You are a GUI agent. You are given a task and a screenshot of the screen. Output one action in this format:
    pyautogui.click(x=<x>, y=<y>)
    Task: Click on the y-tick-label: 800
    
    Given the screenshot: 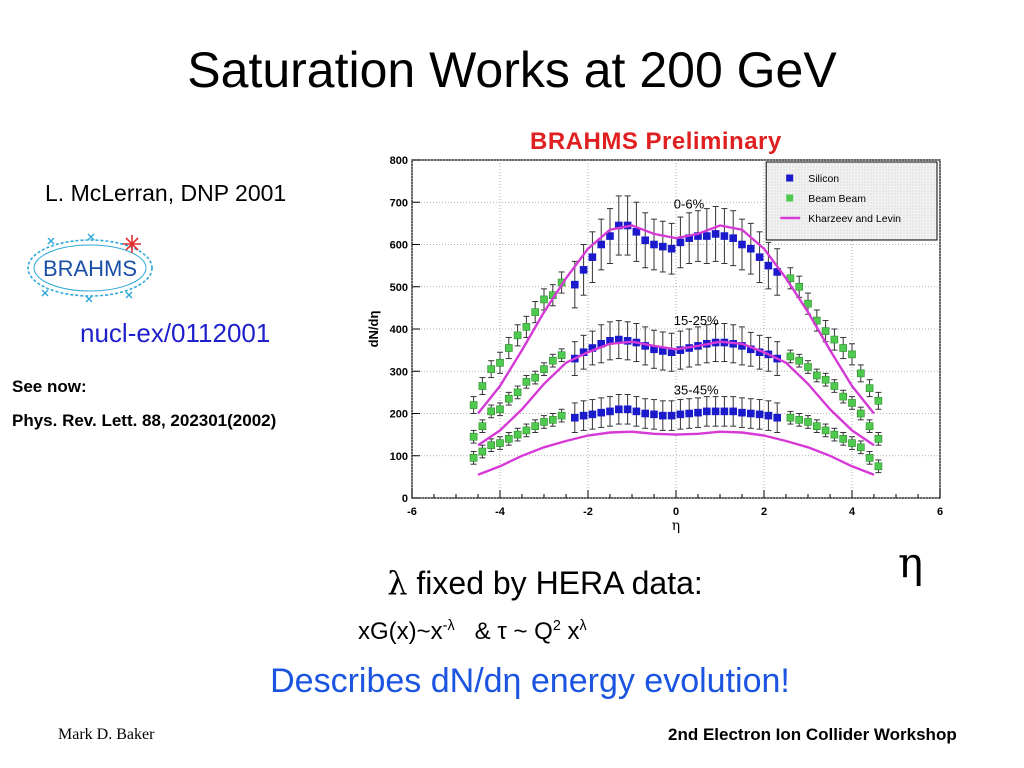 What is the action you would take?
    pyautogui.click(x=399, y=161)
    